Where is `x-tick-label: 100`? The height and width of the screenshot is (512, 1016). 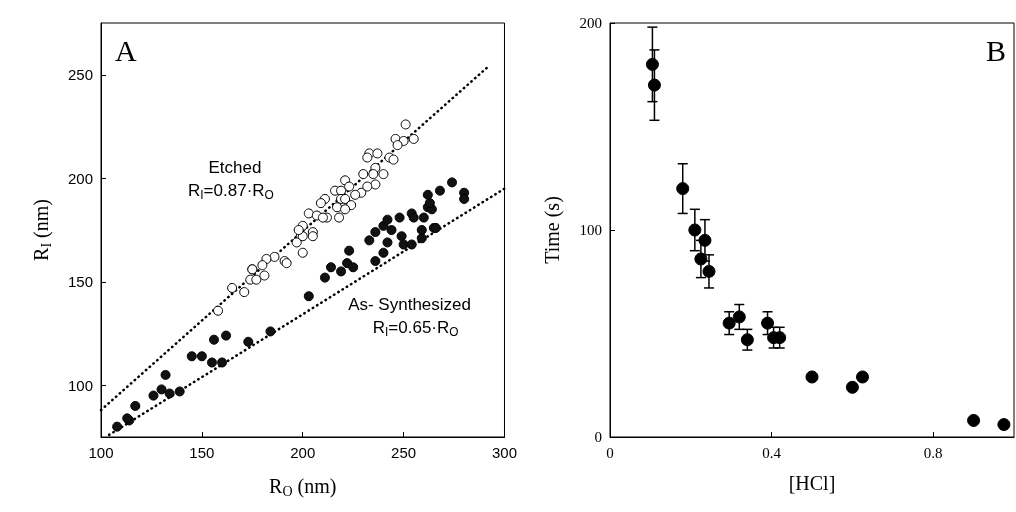
x-tick-label: 100 is located at coordinates (101, 452).